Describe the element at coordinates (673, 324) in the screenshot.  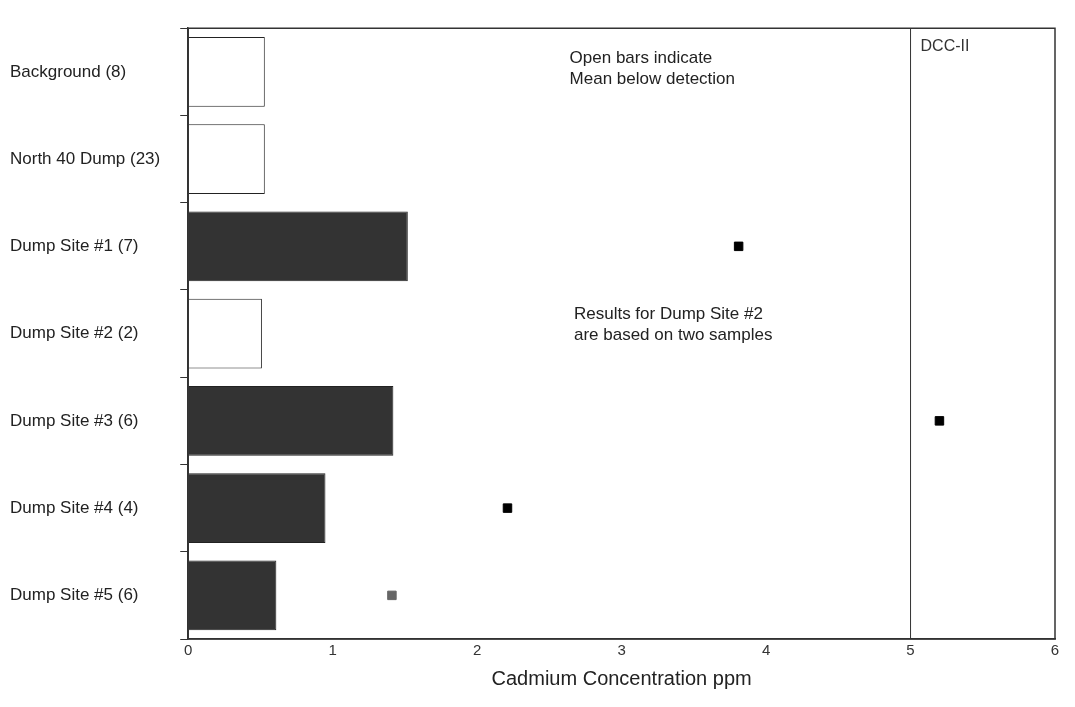
I see `annotation: Results for Dump Site #2 are based on two samples` at that location.